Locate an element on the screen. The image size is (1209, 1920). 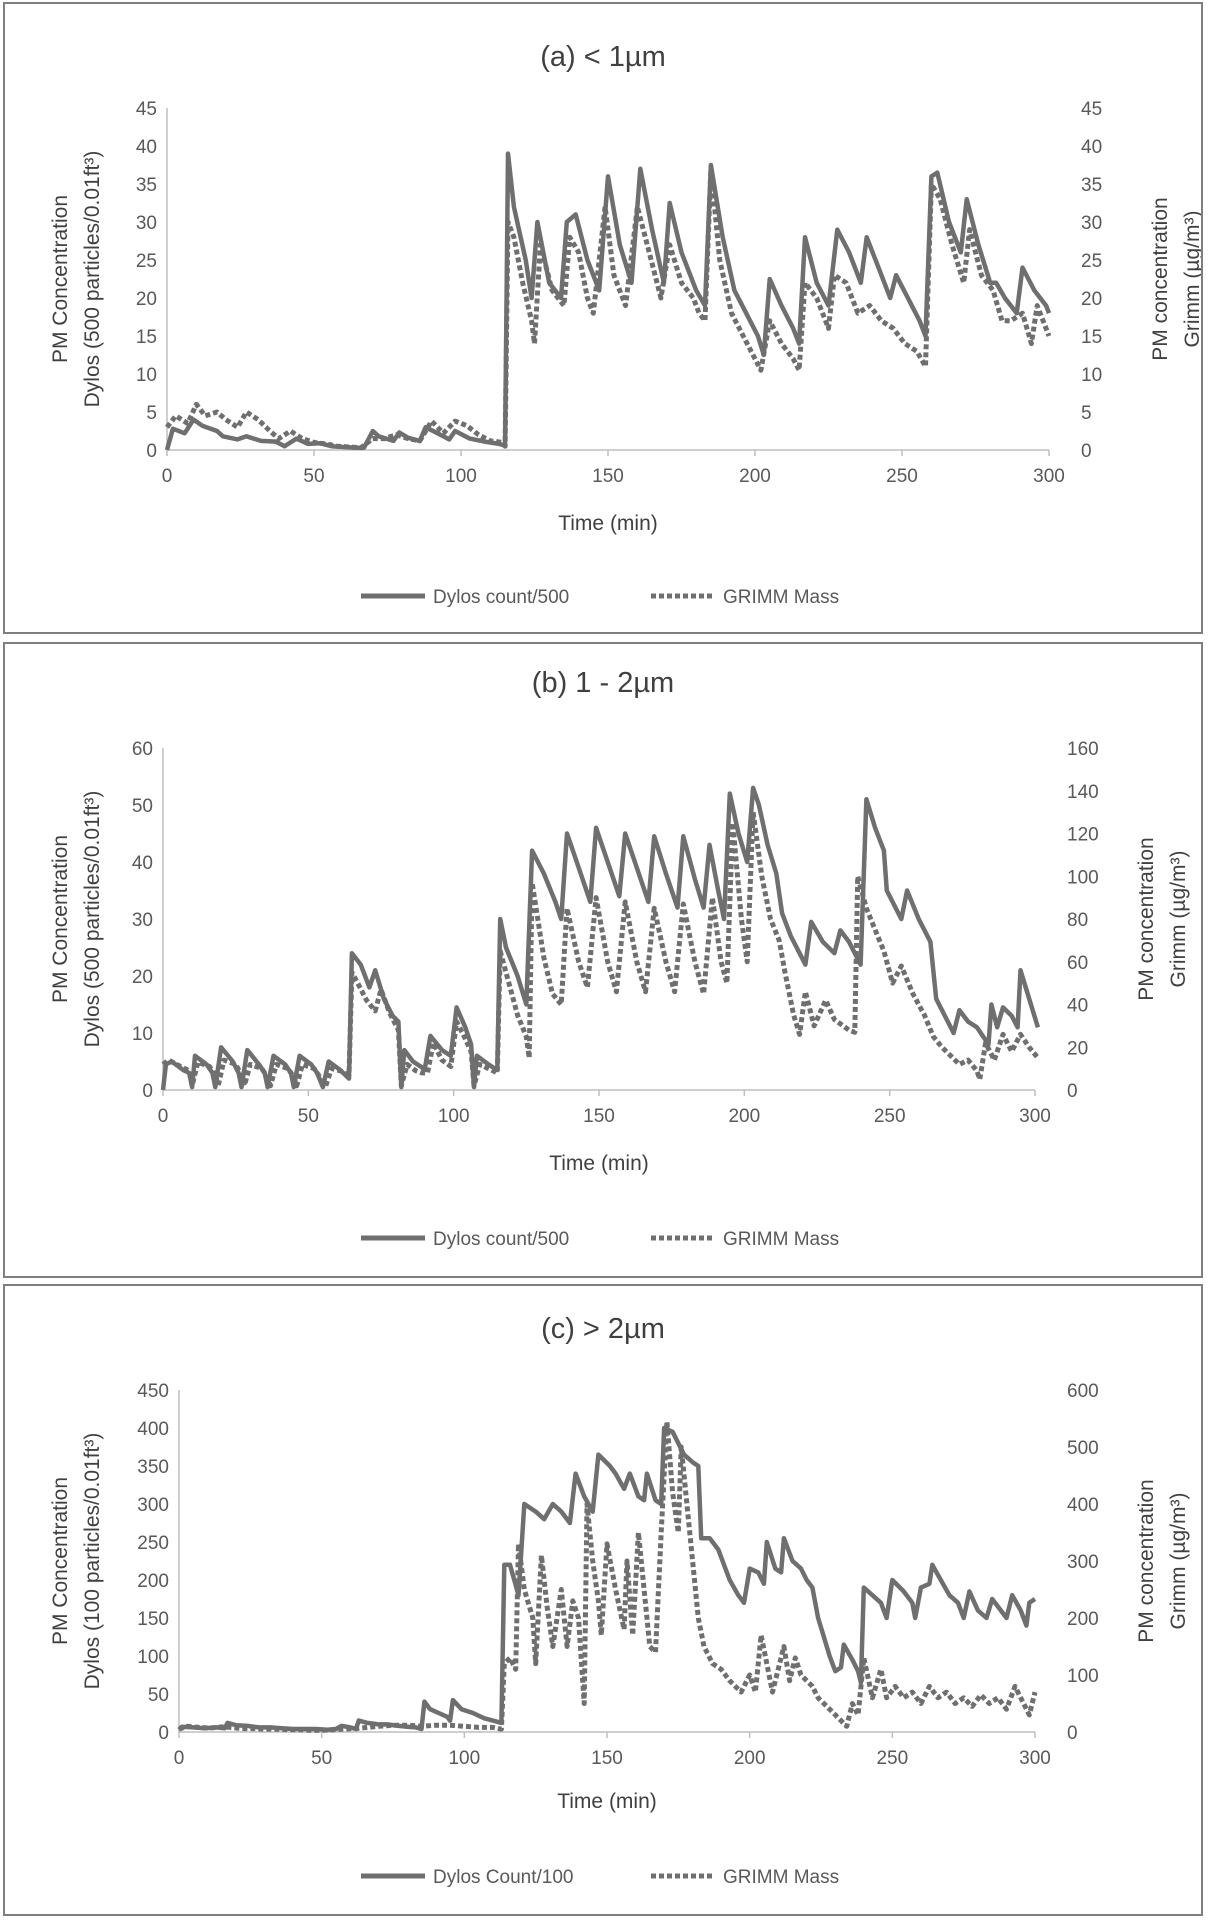
y-right-tick-label: 80 is located at coordinates (1077, 920).